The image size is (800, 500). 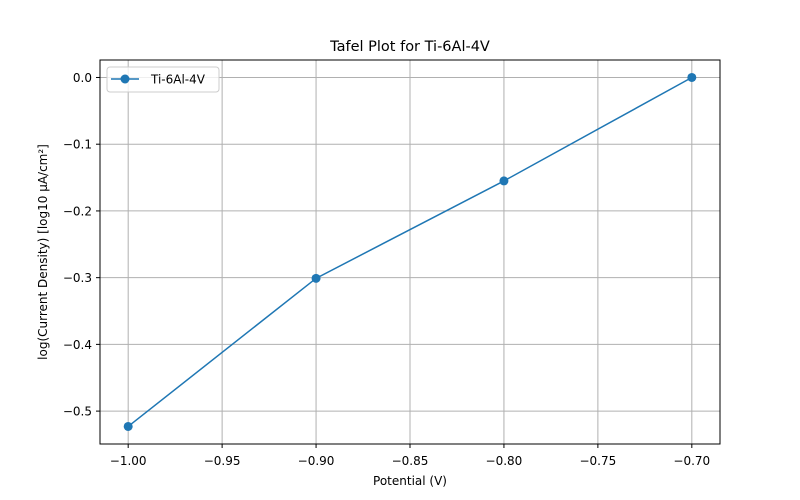 What do you see at coordinates (128, 461) in the screenshot?
I see `x-tick-label: −1.00` at bounding box center [128, 461].